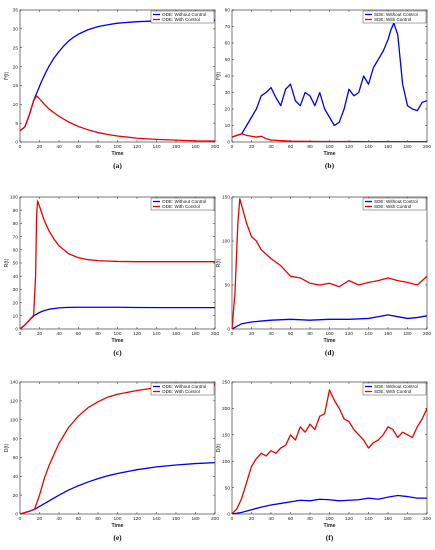 Image resolution: width=435 pixels, height=550 pixels. Describe the element at coordinates (16, 317) in the screenshot. I see `y-tick-label: 10` at that location.